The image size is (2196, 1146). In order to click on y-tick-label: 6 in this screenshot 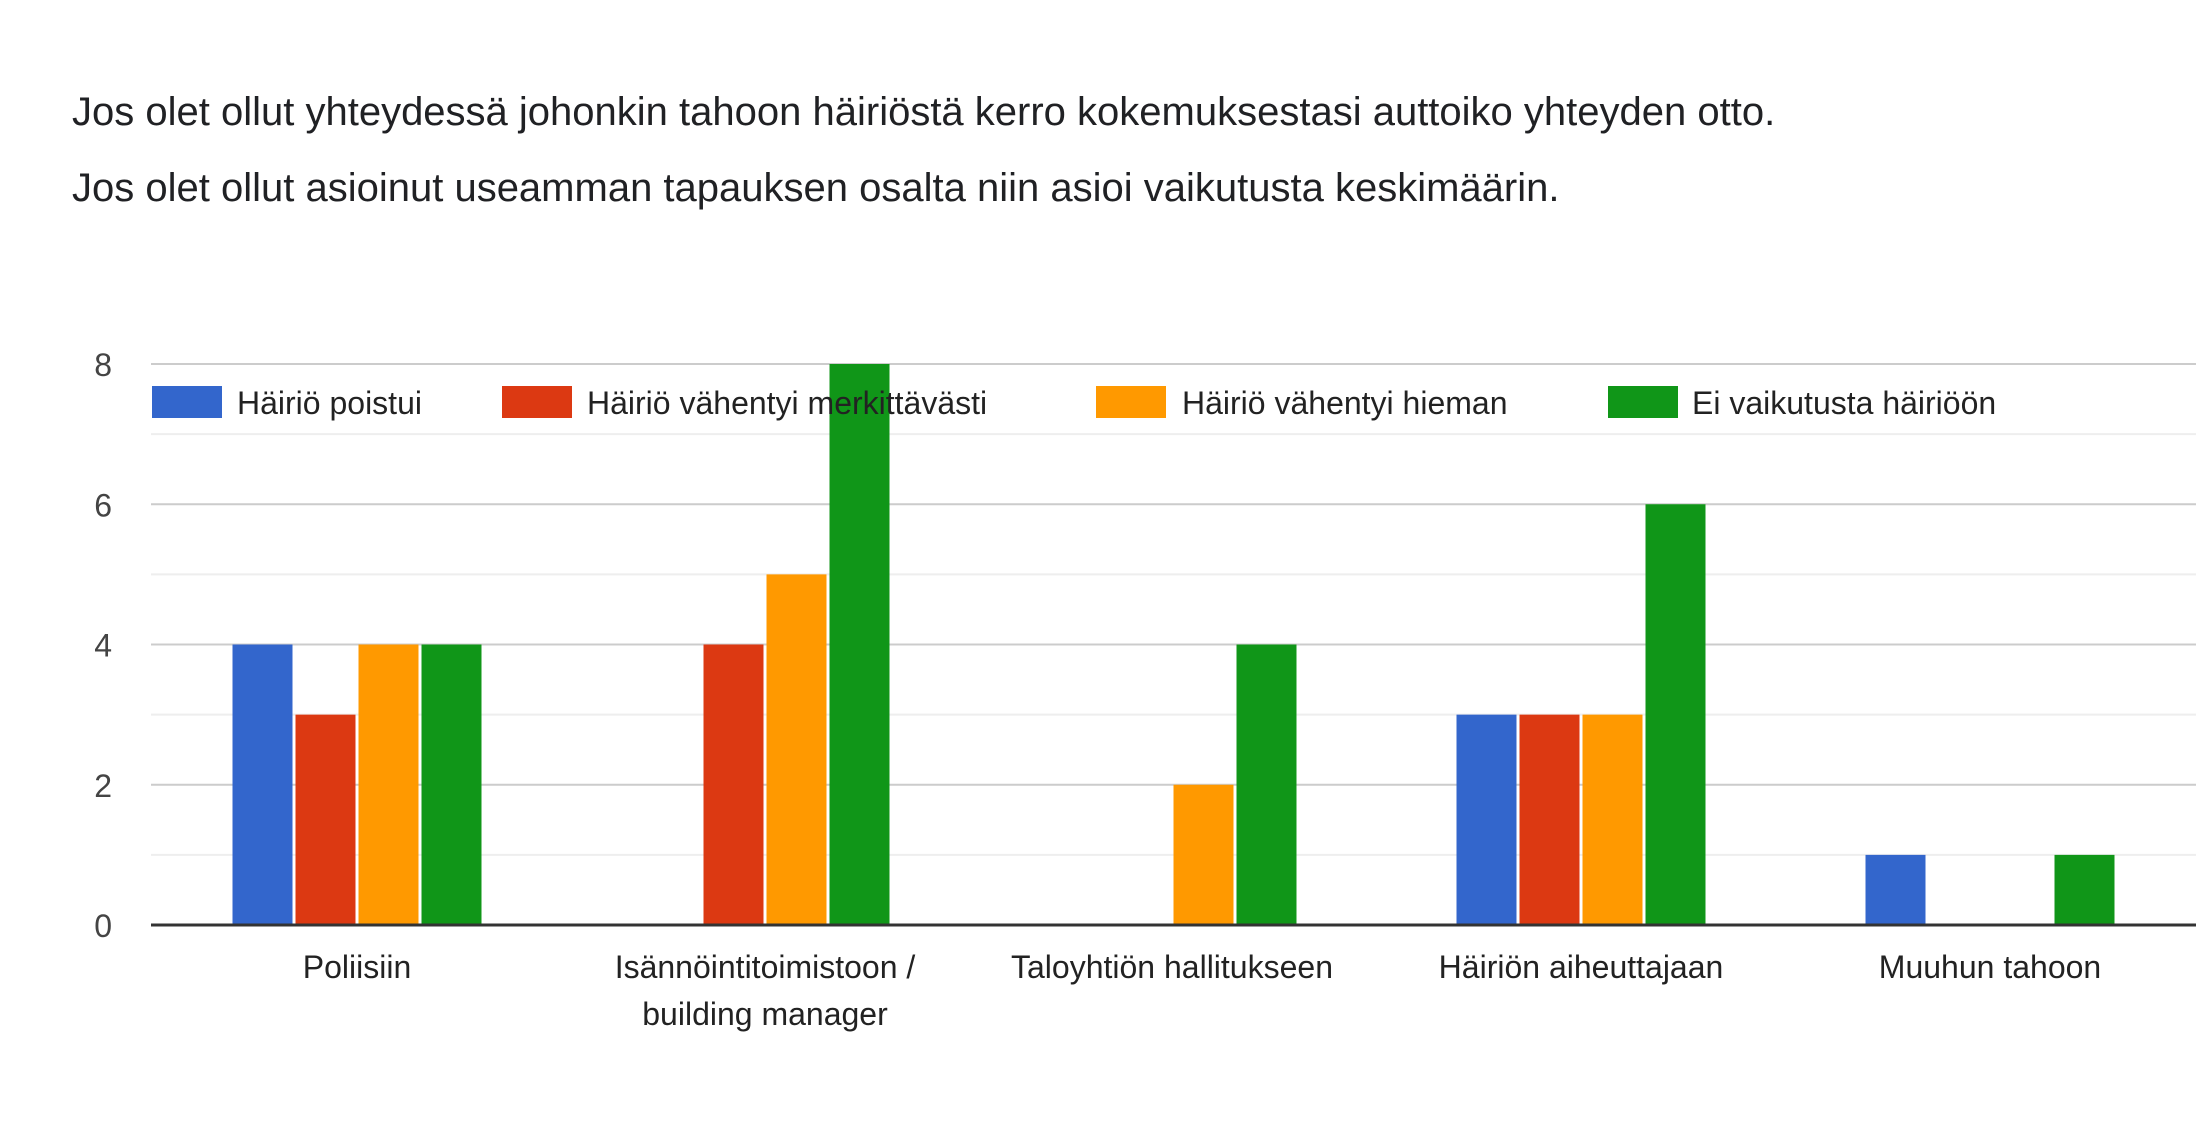, I will do `click(103, 505)`.